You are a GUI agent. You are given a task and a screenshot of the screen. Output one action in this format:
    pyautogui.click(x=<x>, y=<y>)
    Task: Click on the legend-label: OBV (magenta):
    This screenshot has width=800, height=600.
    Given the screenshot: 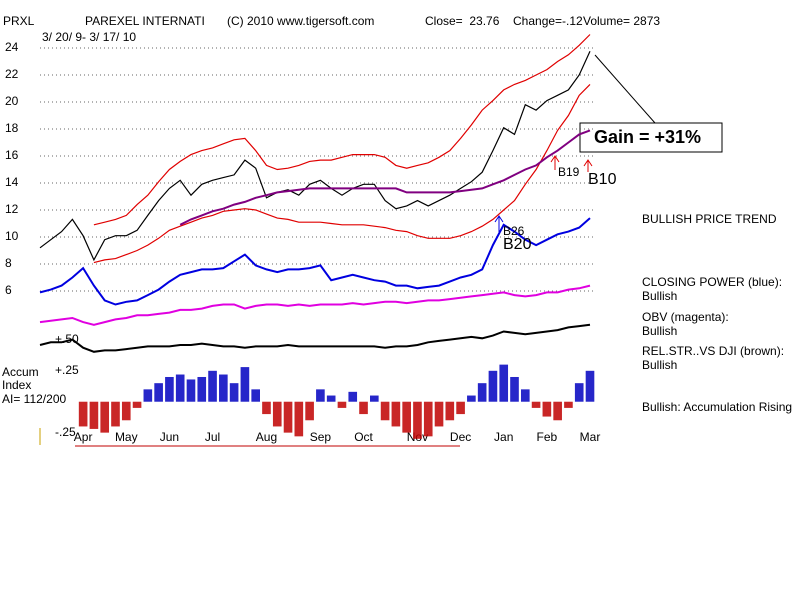 What is the action you would take?
    pyautogui.click(x=685, y=317)
    